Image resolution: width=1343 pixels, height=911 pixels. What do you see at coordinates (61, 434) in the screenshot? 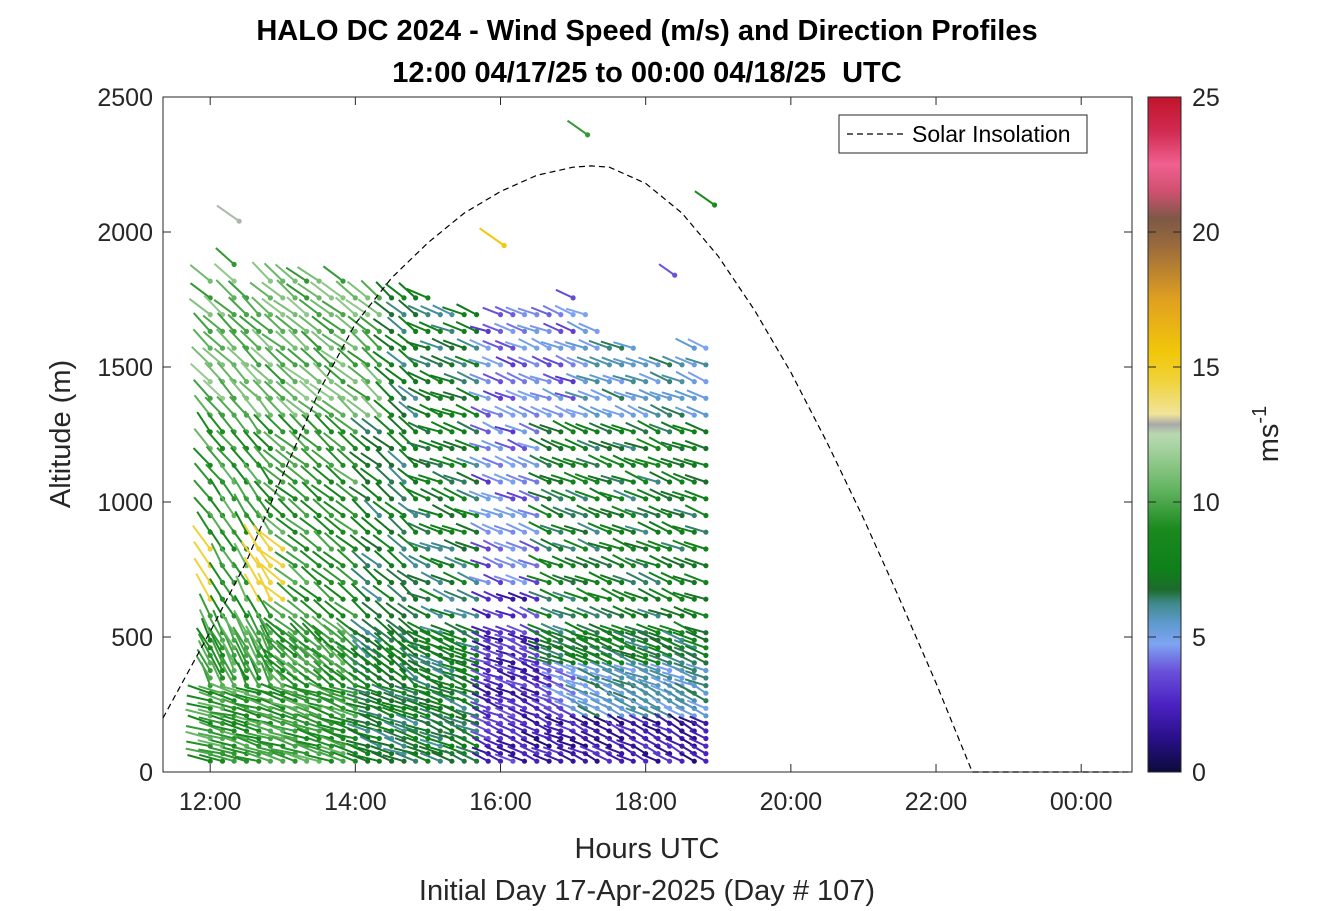
I see `y-axis-label: Altitude (m)` at bounding box center [61, 434].